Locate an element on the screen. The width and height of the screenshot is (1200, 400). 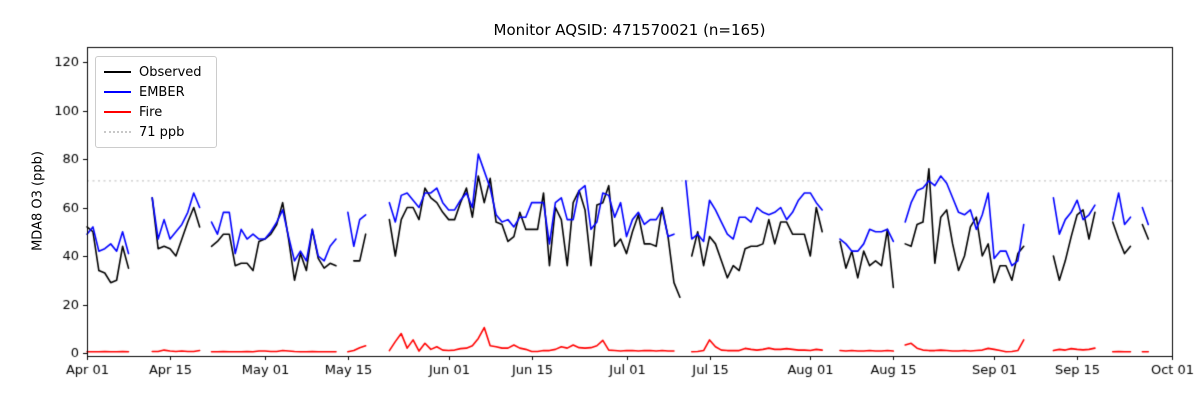
chart-title: Monitor AQSID: 471570021 (n=165) is located at coordinates (629, 30).